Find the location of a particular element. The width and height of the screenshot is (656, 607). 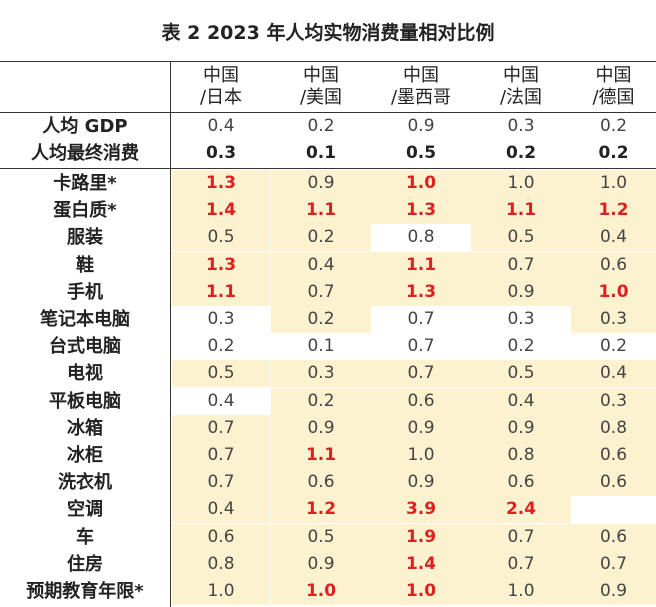

row-label: 住房 is located at coordinates (85, 564).